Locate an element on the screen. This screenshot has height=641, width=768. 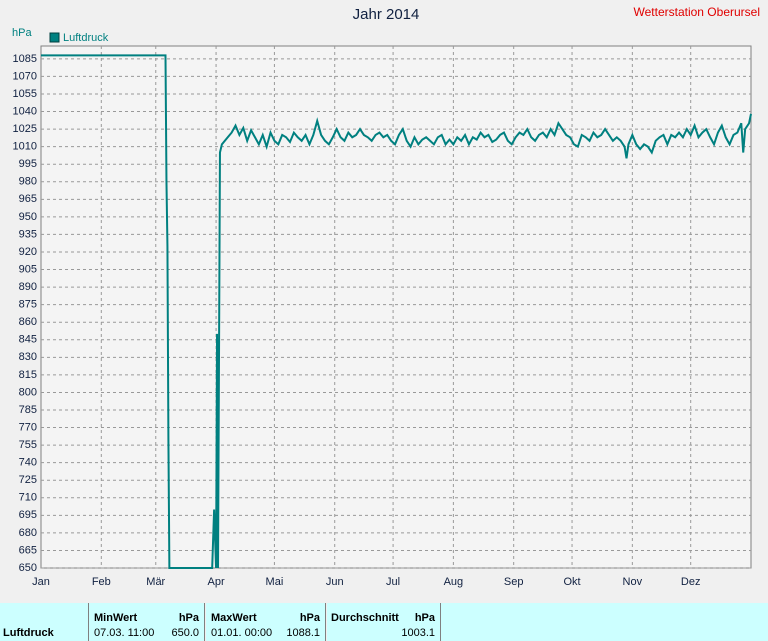
y-tick-label: 1010 is located at coordinates (25, 147).